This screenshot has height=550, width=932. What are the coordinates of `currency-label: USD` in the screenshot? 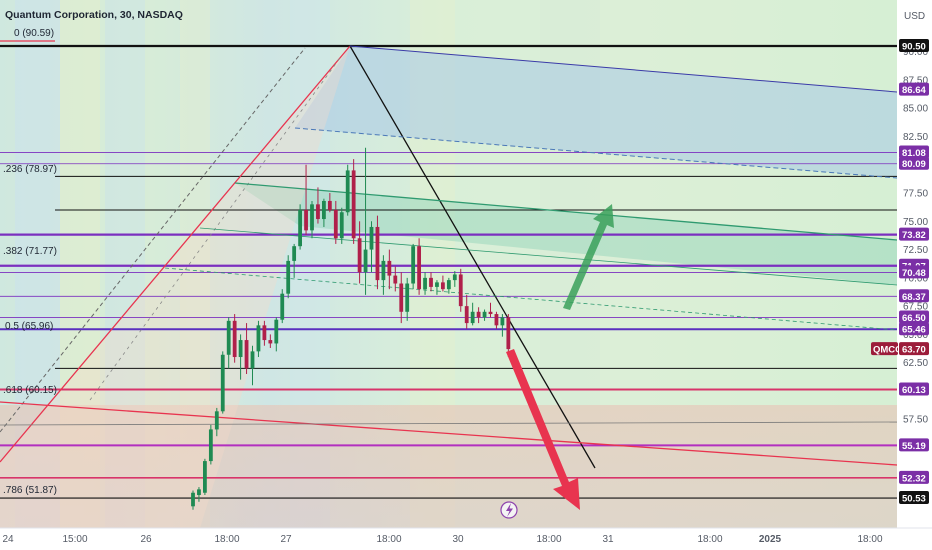 It's located at (914, 16).